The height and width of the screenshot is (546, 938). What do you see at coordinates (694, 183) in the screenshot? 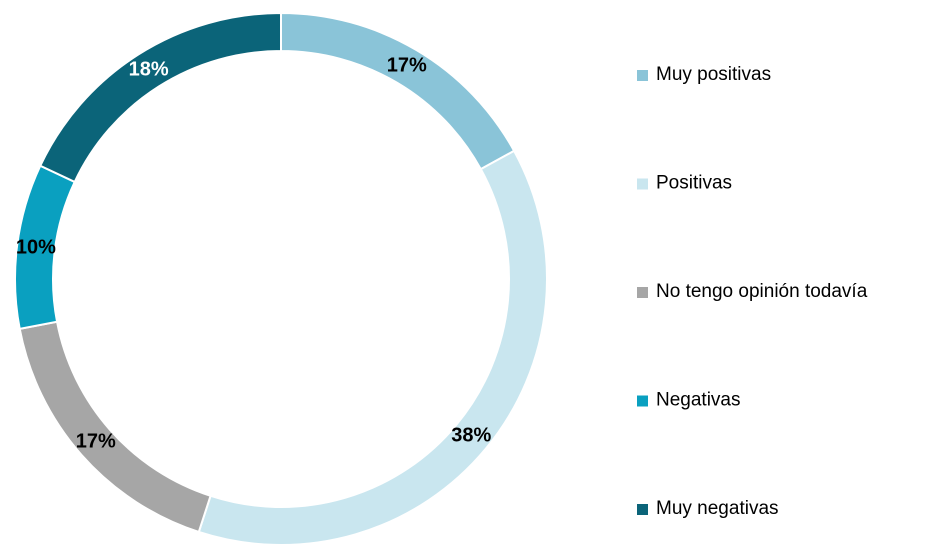
I see `legend-label: Positivas` at bounding box center [694, 183].